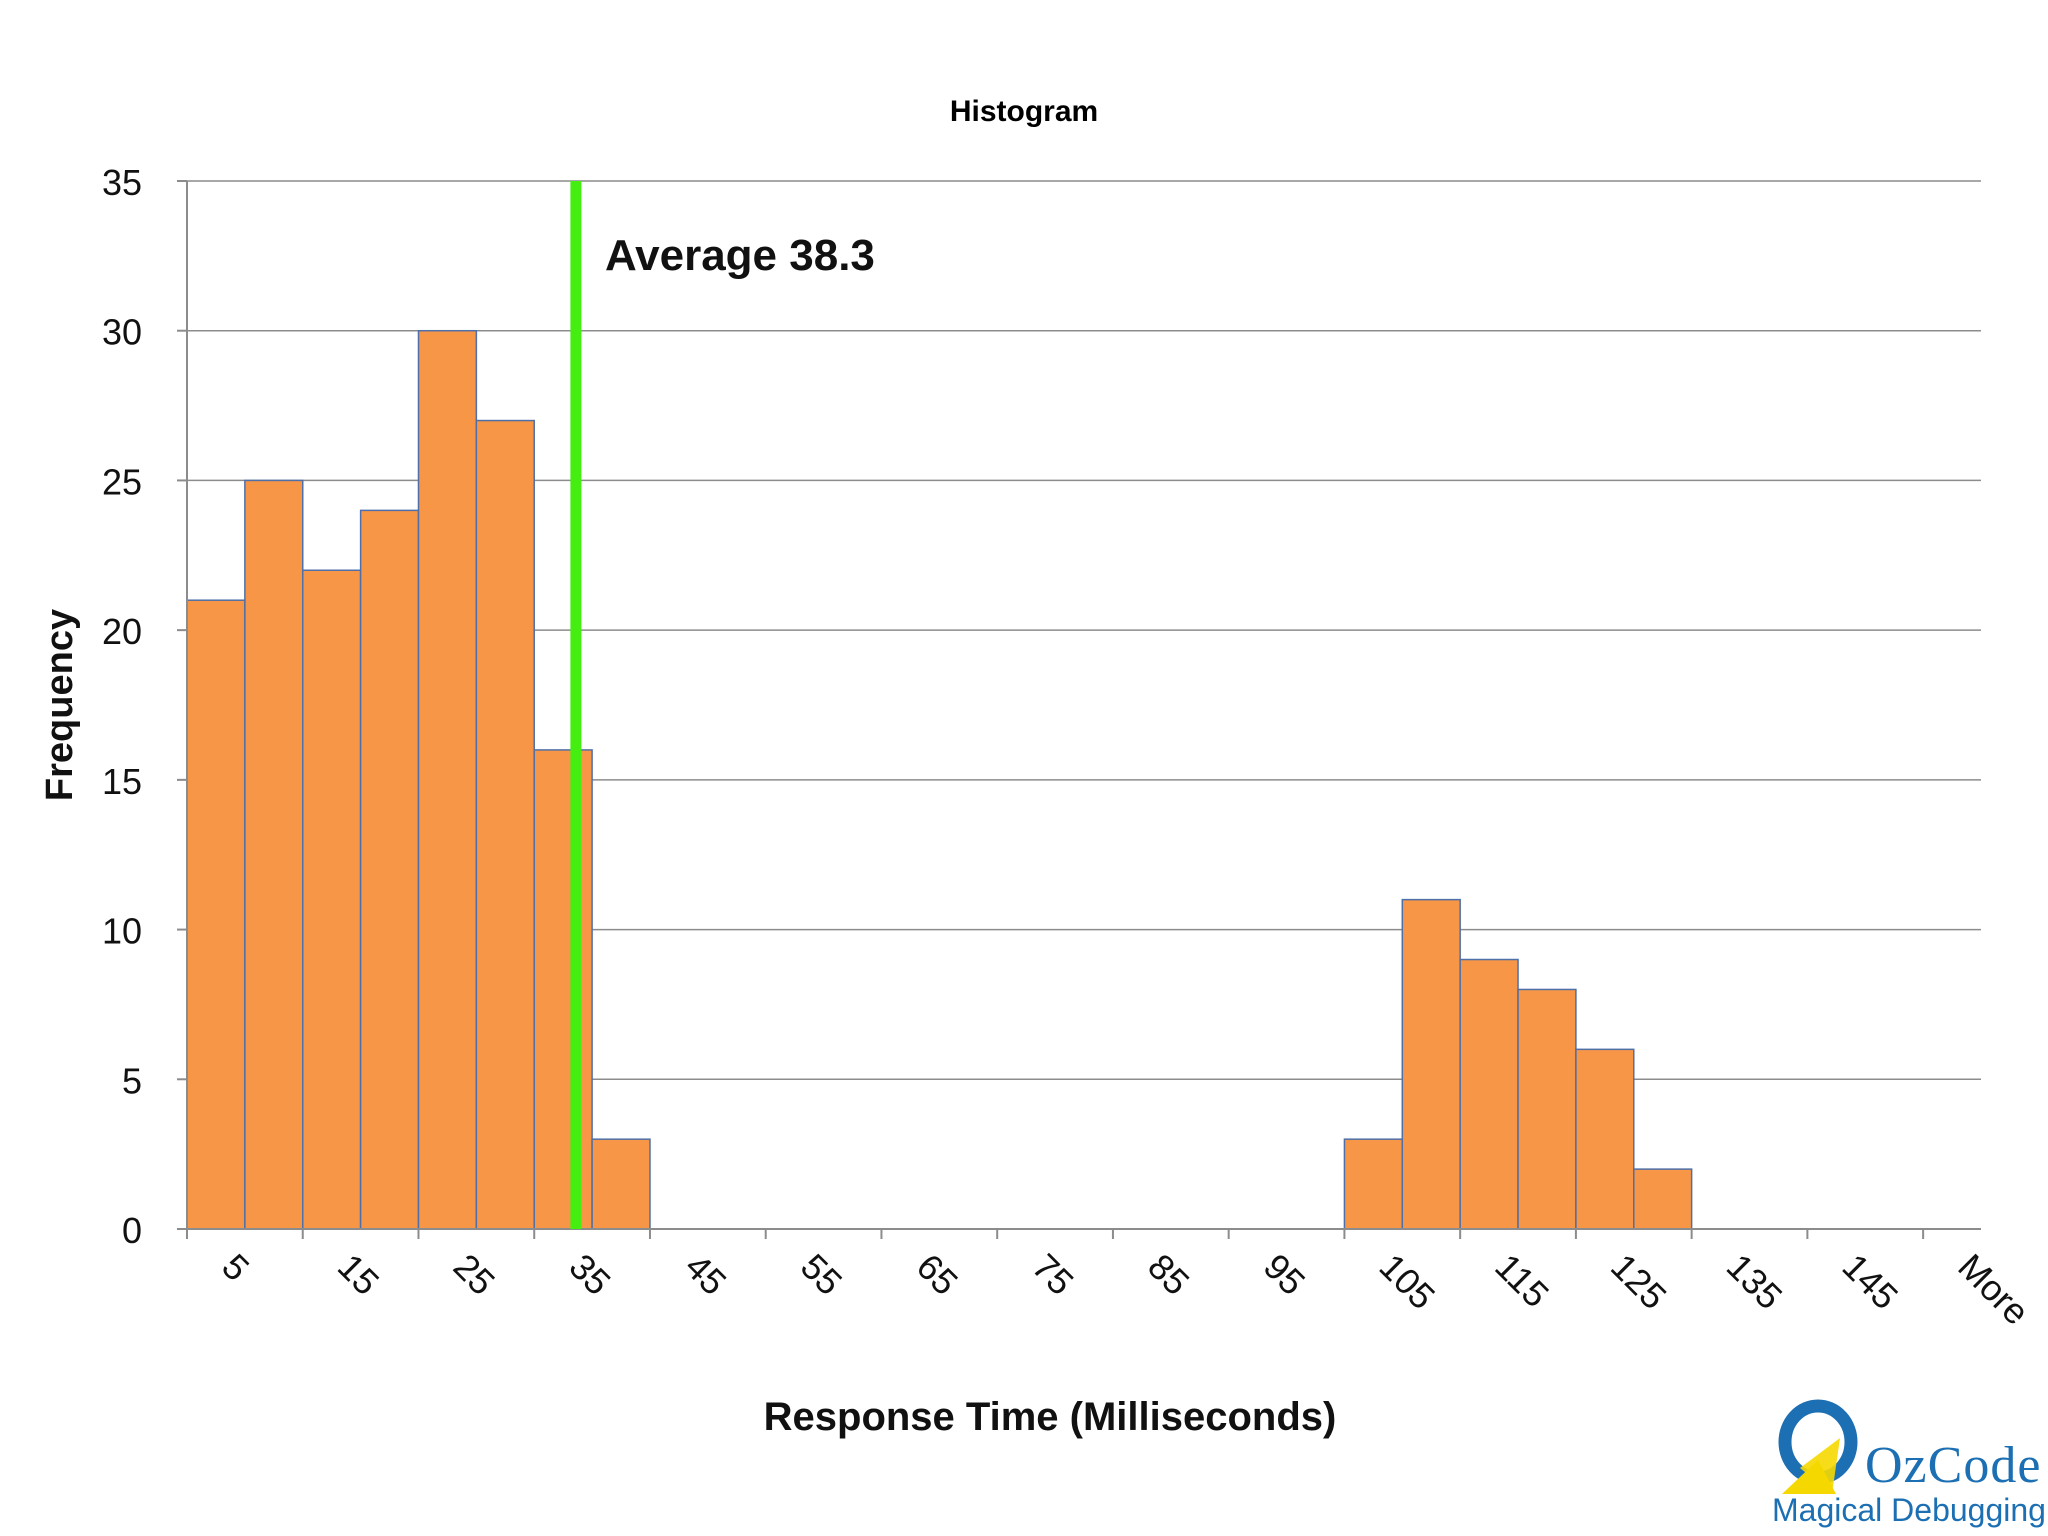 The height and width of the screenshot is (1536, 2048). Describe the element at coordinates (1407, 1281) in the screenshot. I see `x-tick-label-105: 105` at that location.